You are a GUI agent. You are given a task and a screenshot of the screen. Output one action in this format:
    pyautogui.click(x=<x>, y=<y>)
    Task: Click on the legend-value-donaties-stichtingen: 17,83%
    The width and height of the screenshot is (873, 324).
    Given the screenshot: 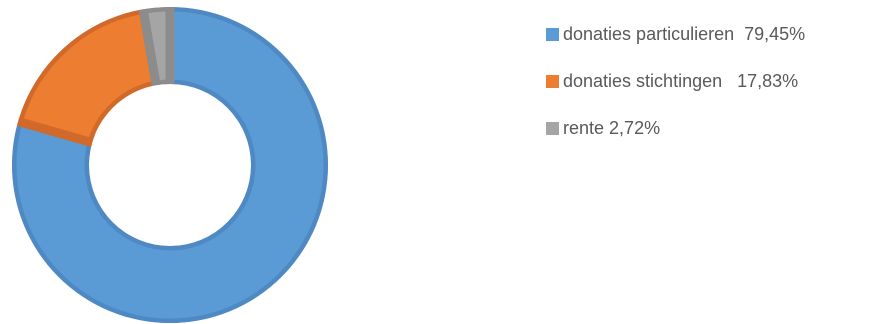 What is the action you would take?
    pyautogui.click(x=768, y=80)
    